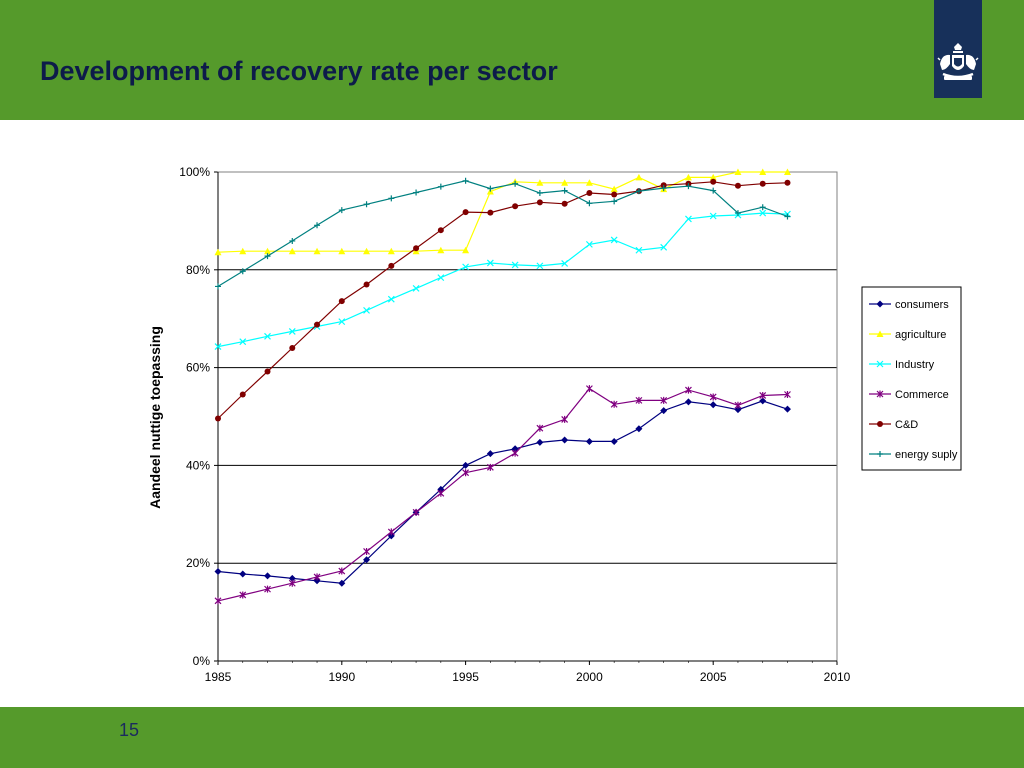 The height and width of the screenshot is (768, 1024). I want to click on series-line-consumers, so click(502, 492).